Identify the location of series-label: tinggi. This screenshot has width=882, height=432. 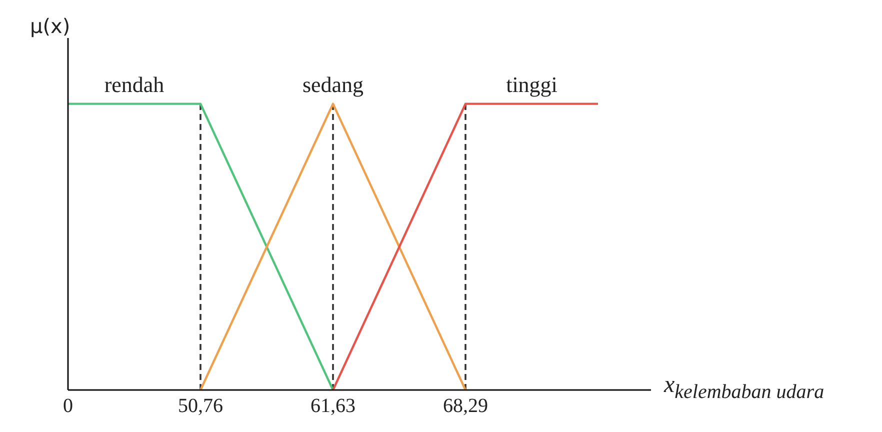
(532, 84).